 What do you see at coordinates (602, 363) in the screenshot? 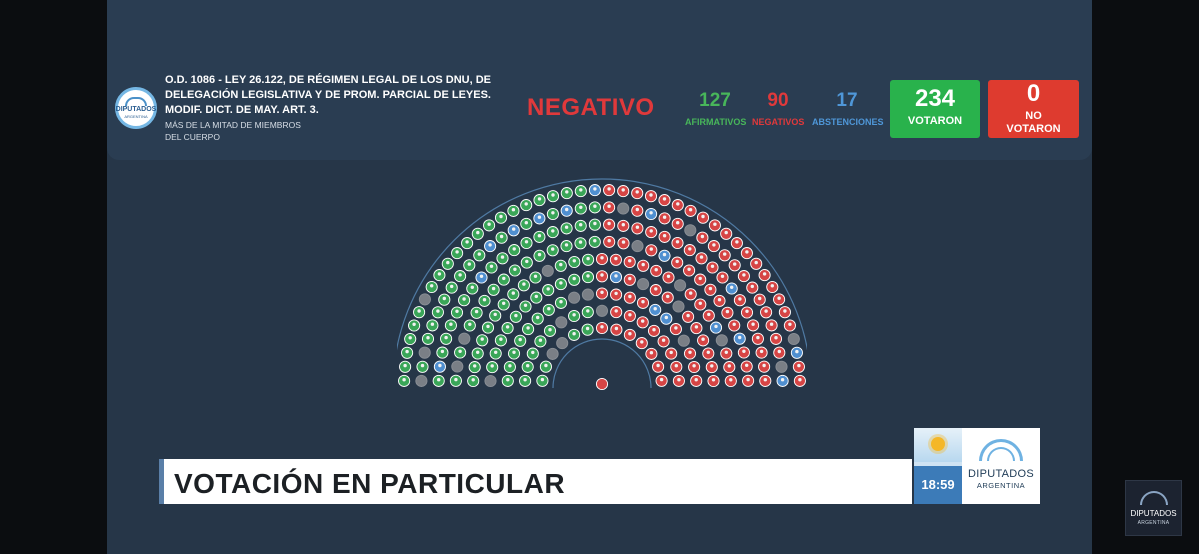
I see `chamber-inner-arc` at bounding box center [602, 363].